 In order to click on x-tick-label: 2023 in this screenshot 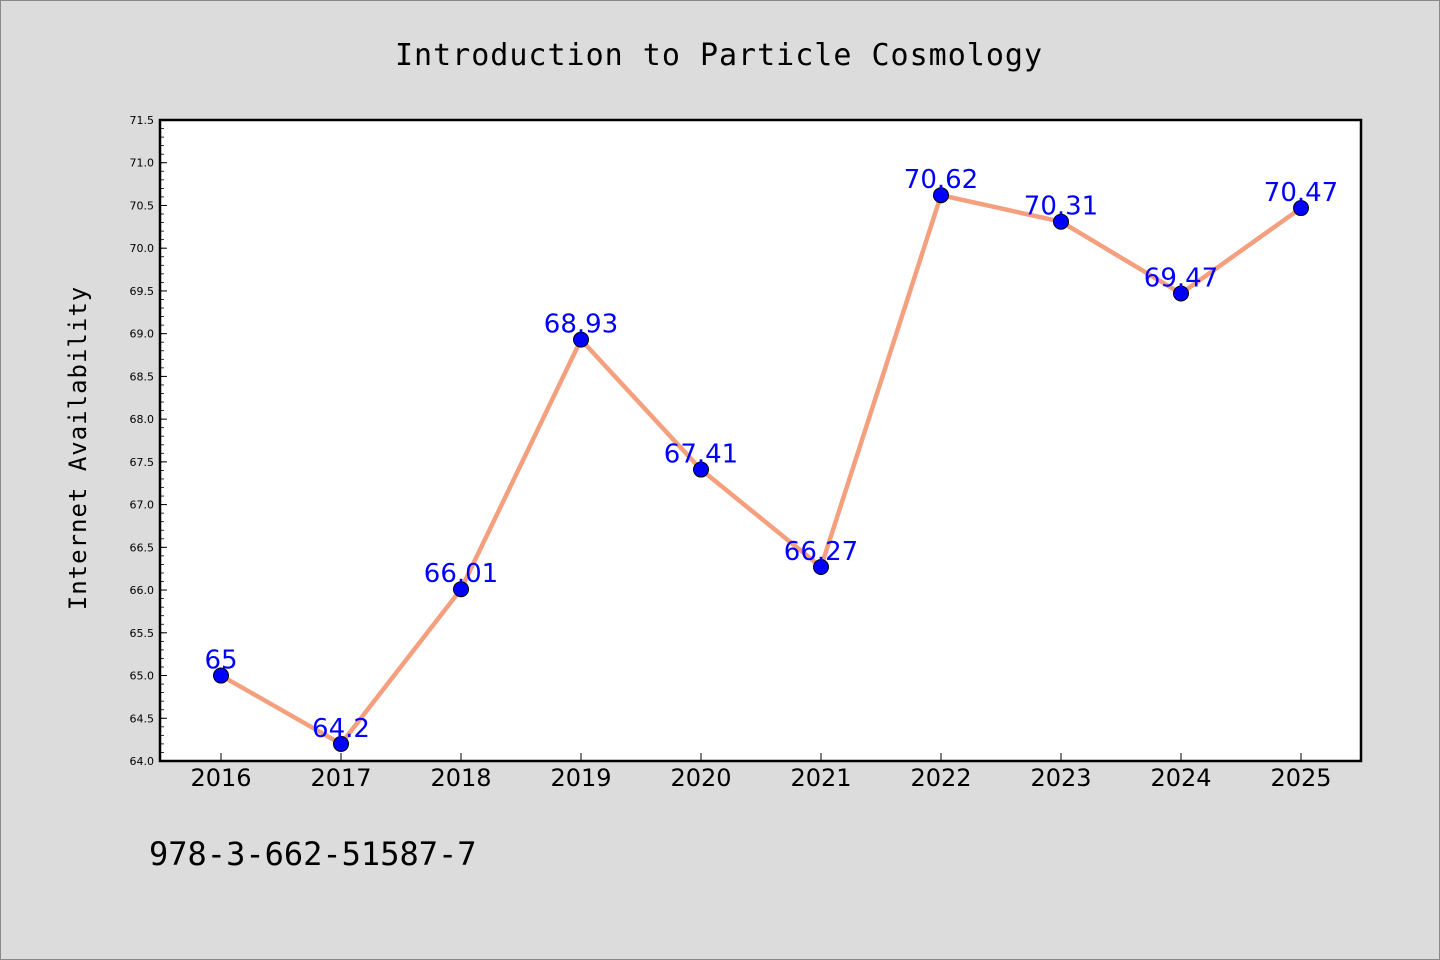, I will do `click(1060, 778)`.